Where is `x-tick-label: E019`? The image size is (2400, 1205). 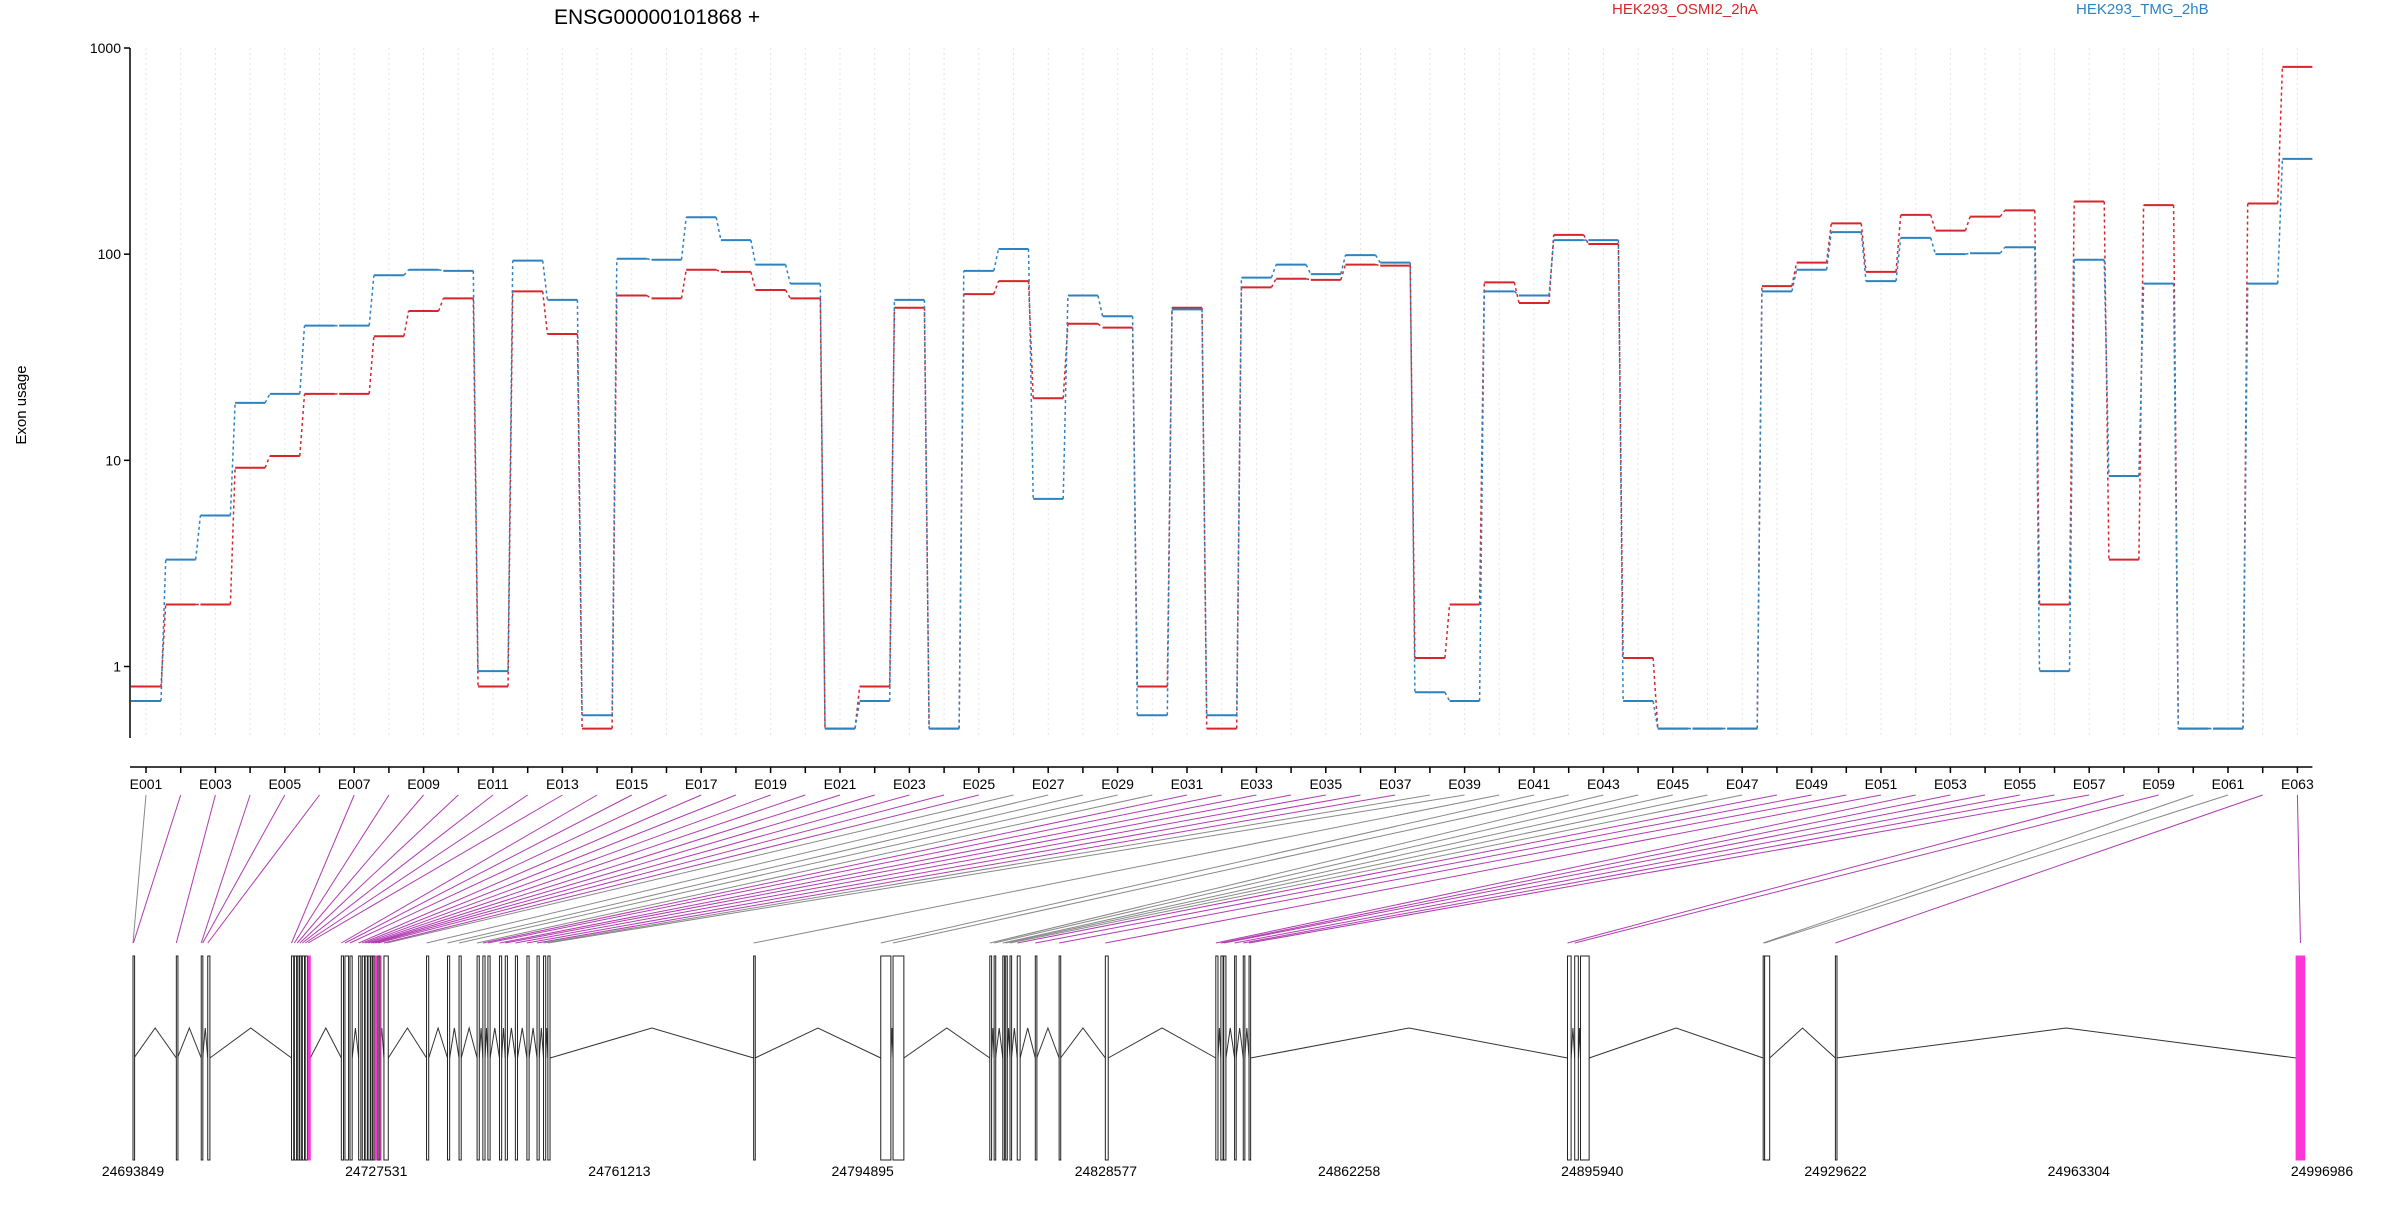
x-tick-label: E019 is located at coordinates (770, 784).